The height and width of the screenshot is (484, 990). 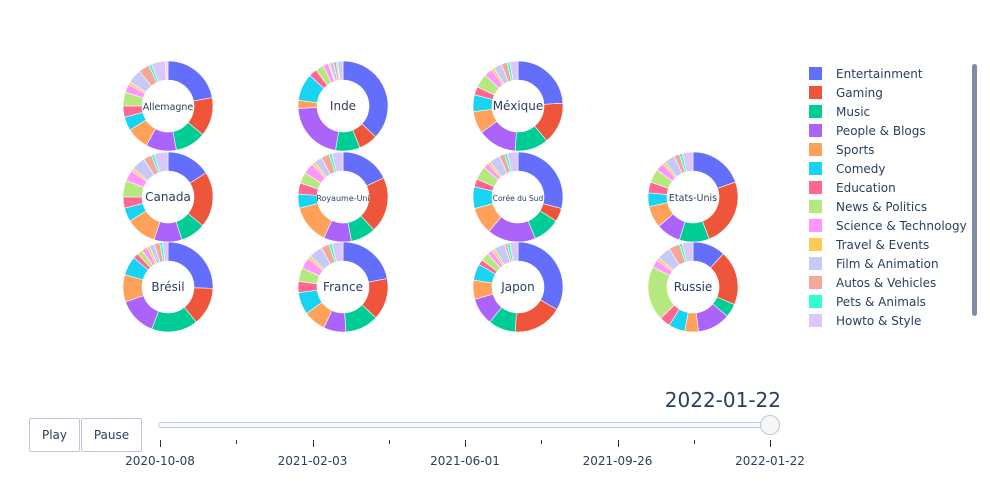 I want to click on slider-tick-label: 2021-02-03, so click(x=312, y=461).